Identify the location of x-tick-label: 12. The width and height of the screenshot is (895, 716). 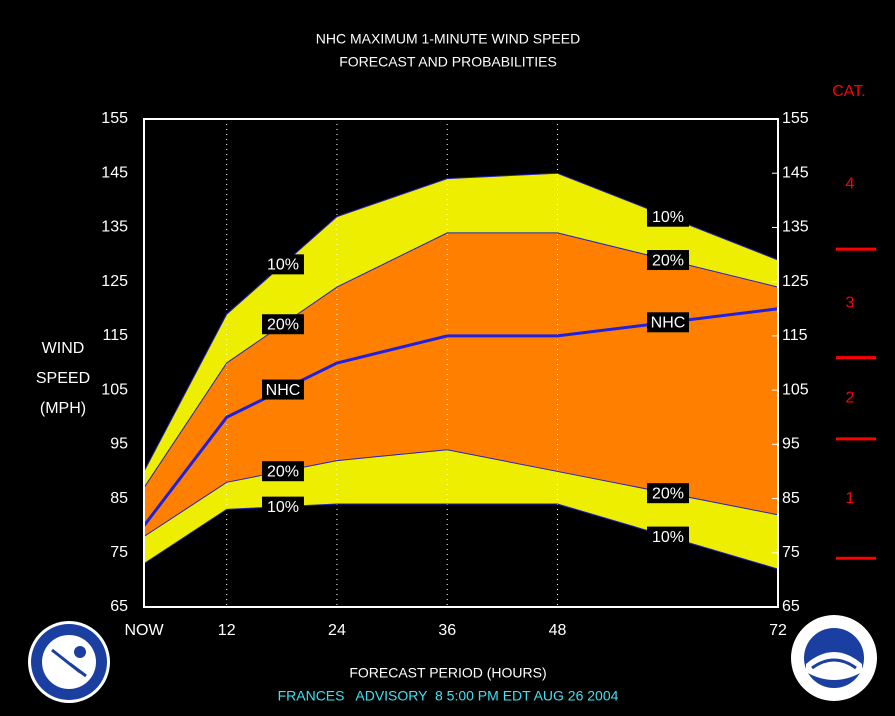
(227, 630).